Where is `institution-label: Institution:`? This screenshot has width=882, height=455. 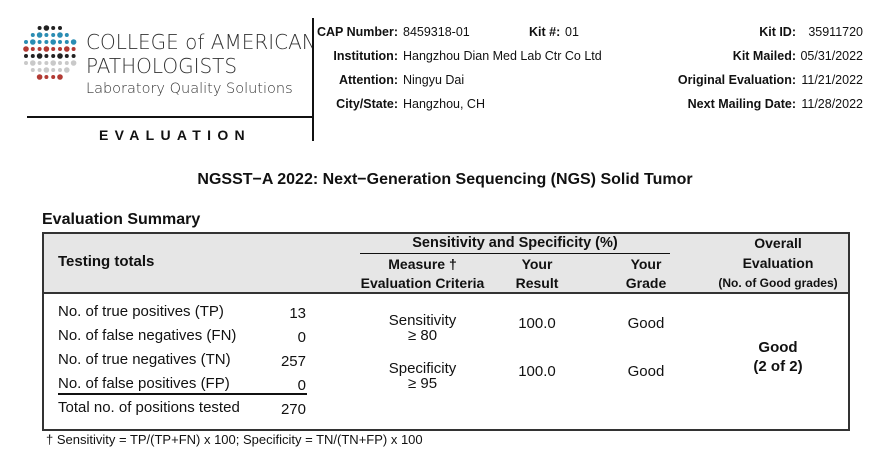
institution-label: Institution: is located at coordinates (365, 56).